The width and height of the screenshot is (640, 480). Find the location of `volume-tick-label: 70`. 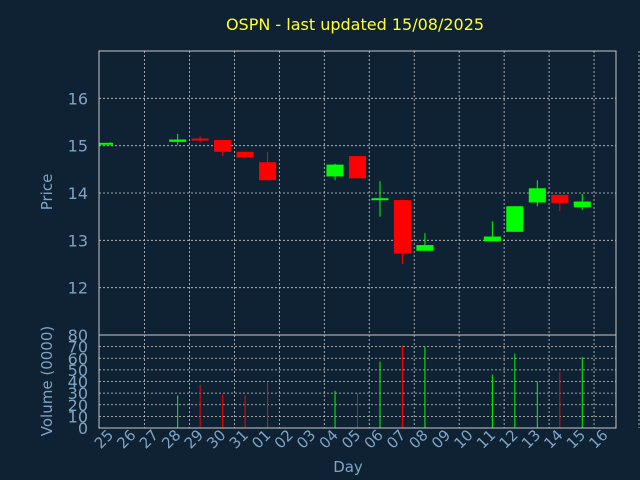

volume-tick-label: 70 is located at coordinates (78, 347).